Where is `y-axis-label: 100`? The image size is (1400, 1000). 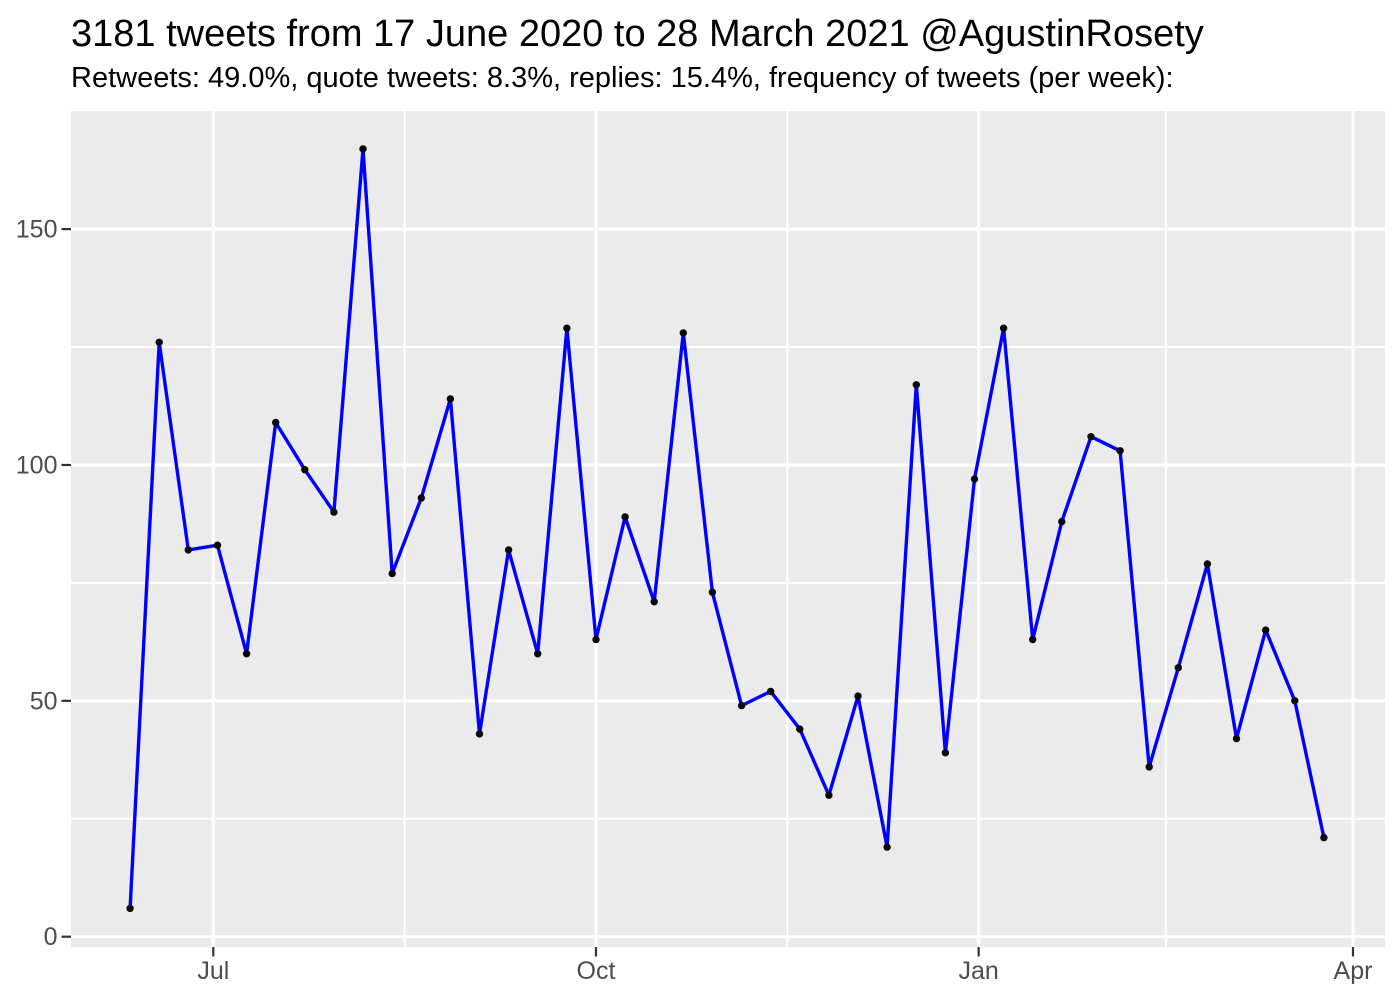 y-axis-label: 100 is located at coordinates (37, 465).